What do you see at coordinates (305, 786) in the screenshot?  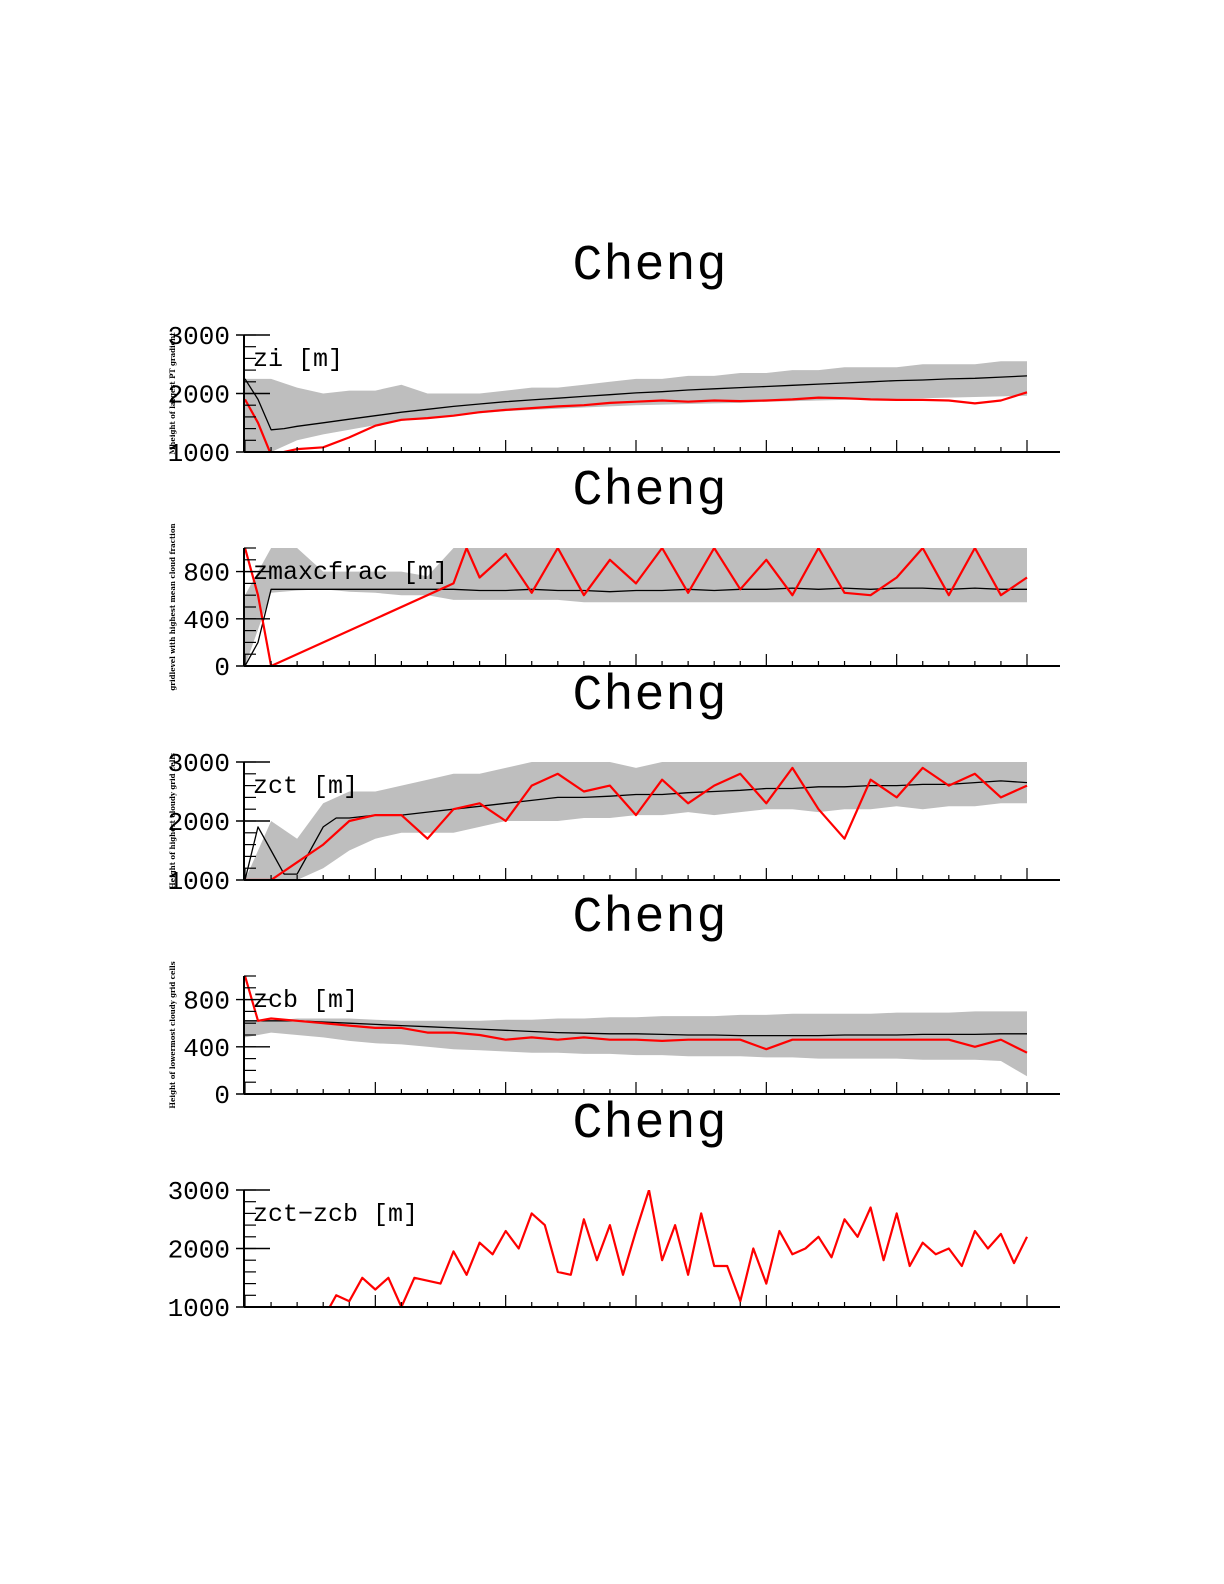 I see `panel-variable-label: zct [m]` at bounding box center [305, 786].